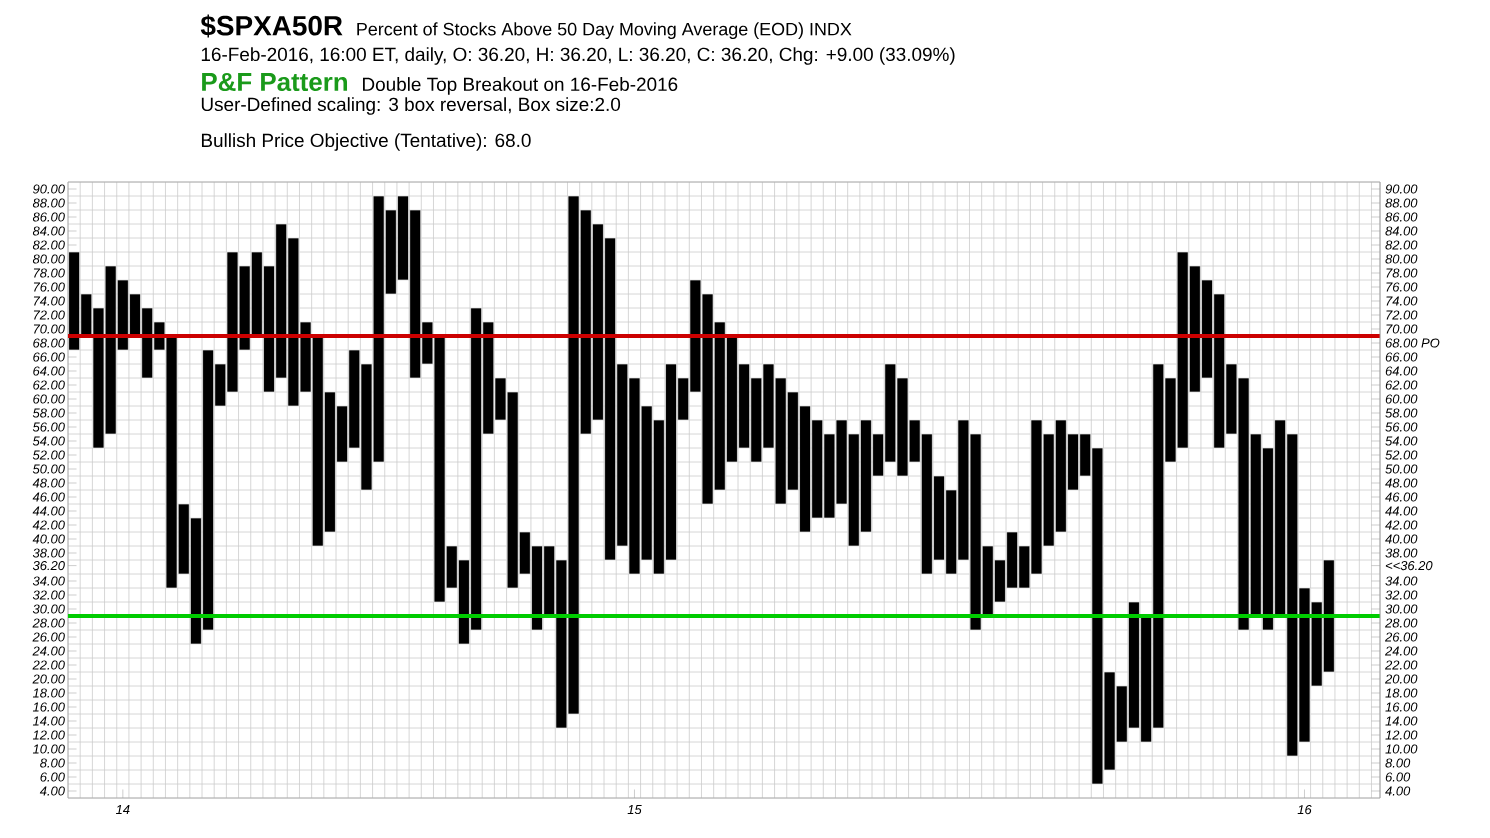 This screenshot has height=838, width=1490. Describe the element at coordinates (411, 106) in the screenshot. I see `text: User-Defined scaling: 3 box reversal, Box size:2.0` at that location.